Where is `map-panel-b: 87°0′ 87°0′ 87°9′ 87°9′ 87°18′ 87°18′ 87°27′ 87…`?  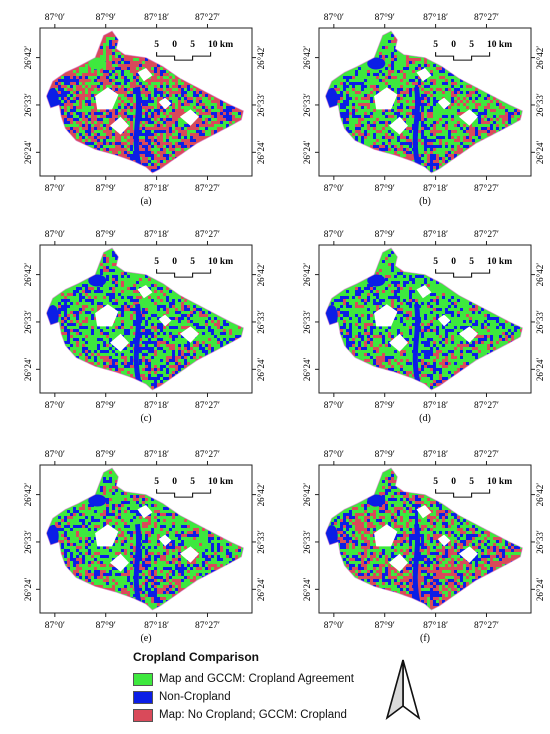
map-panel-b: 87°0′ 87°0′ 87°9′ 87°9′ 87°18′ 87°18′ 87°27′ 87… is located at coordinates (423, 109).